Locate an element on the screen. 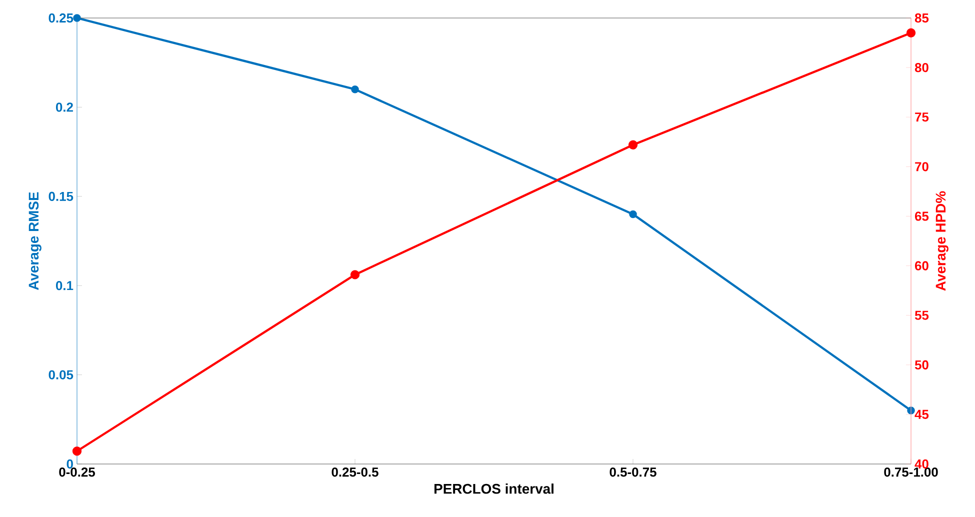 The image size is (975, 517). x-tick-label: 0.75-1.00 is located at coordinates (911, 472).